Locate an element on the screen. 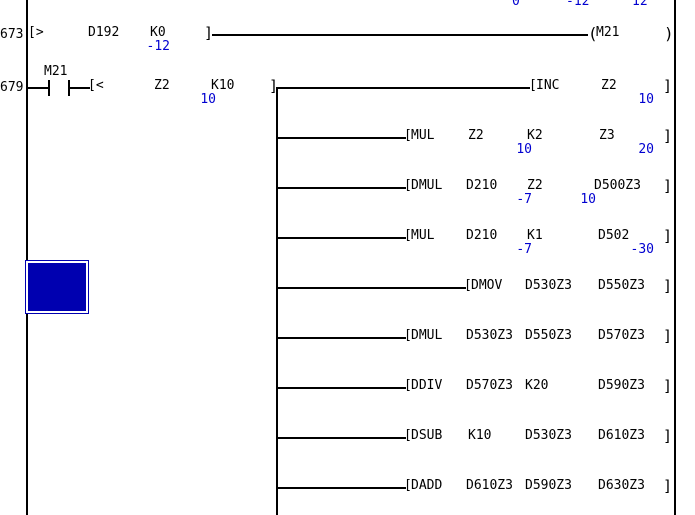  instruction-mul-2-open-bracket: [ is located at coordinates (408, 235).